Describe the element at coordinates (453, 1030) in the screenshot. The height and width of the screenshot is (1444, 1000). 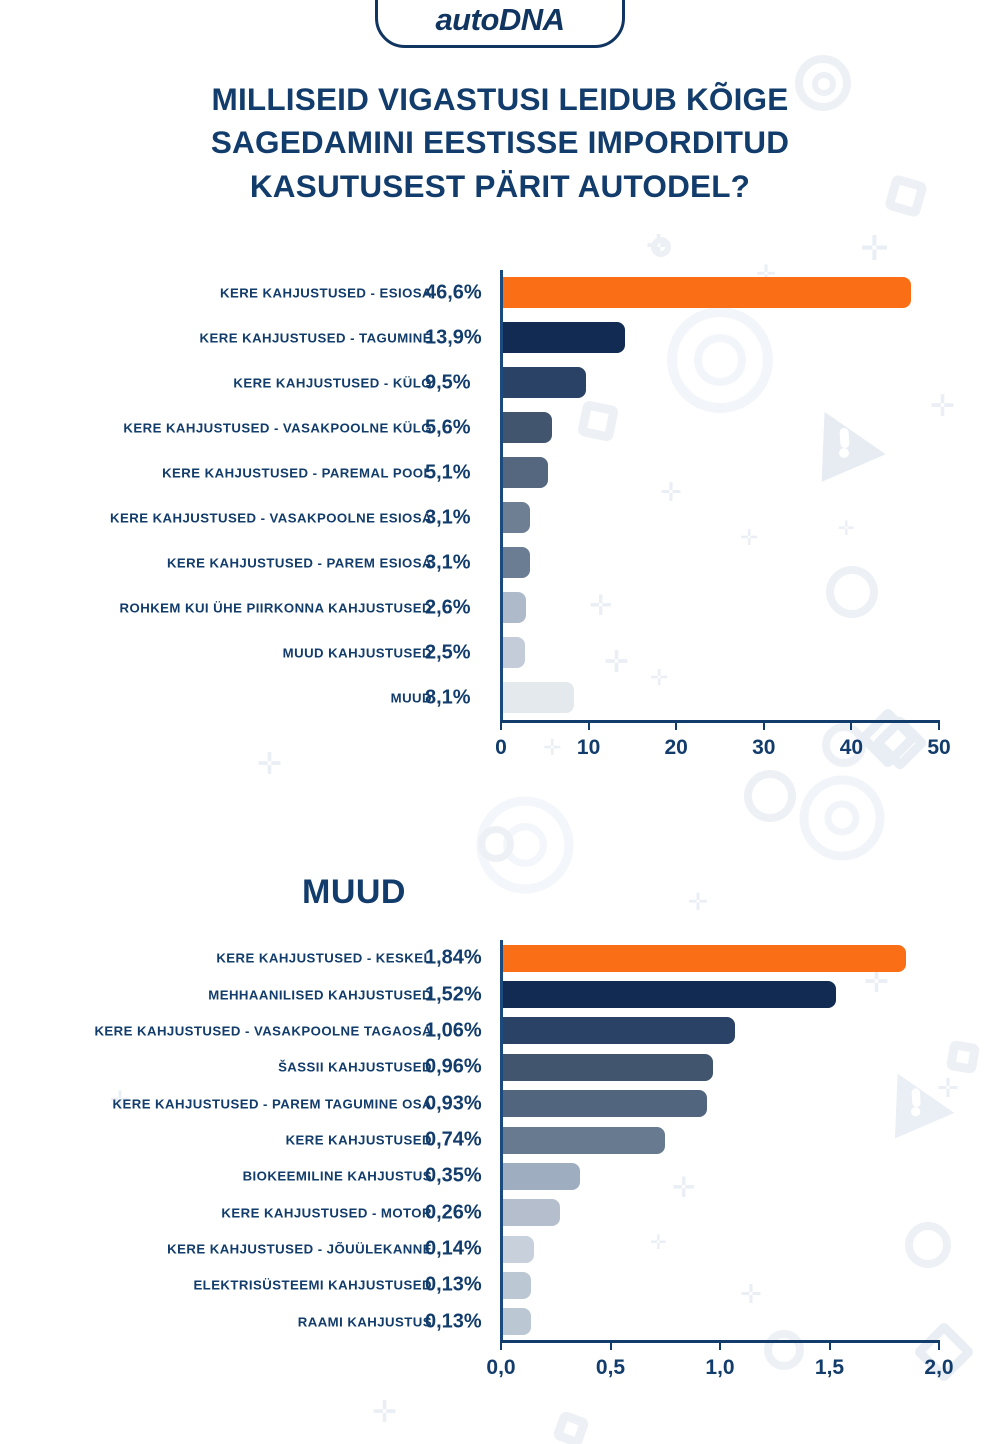
I see `bar-value-label: 1,06%` at that location.